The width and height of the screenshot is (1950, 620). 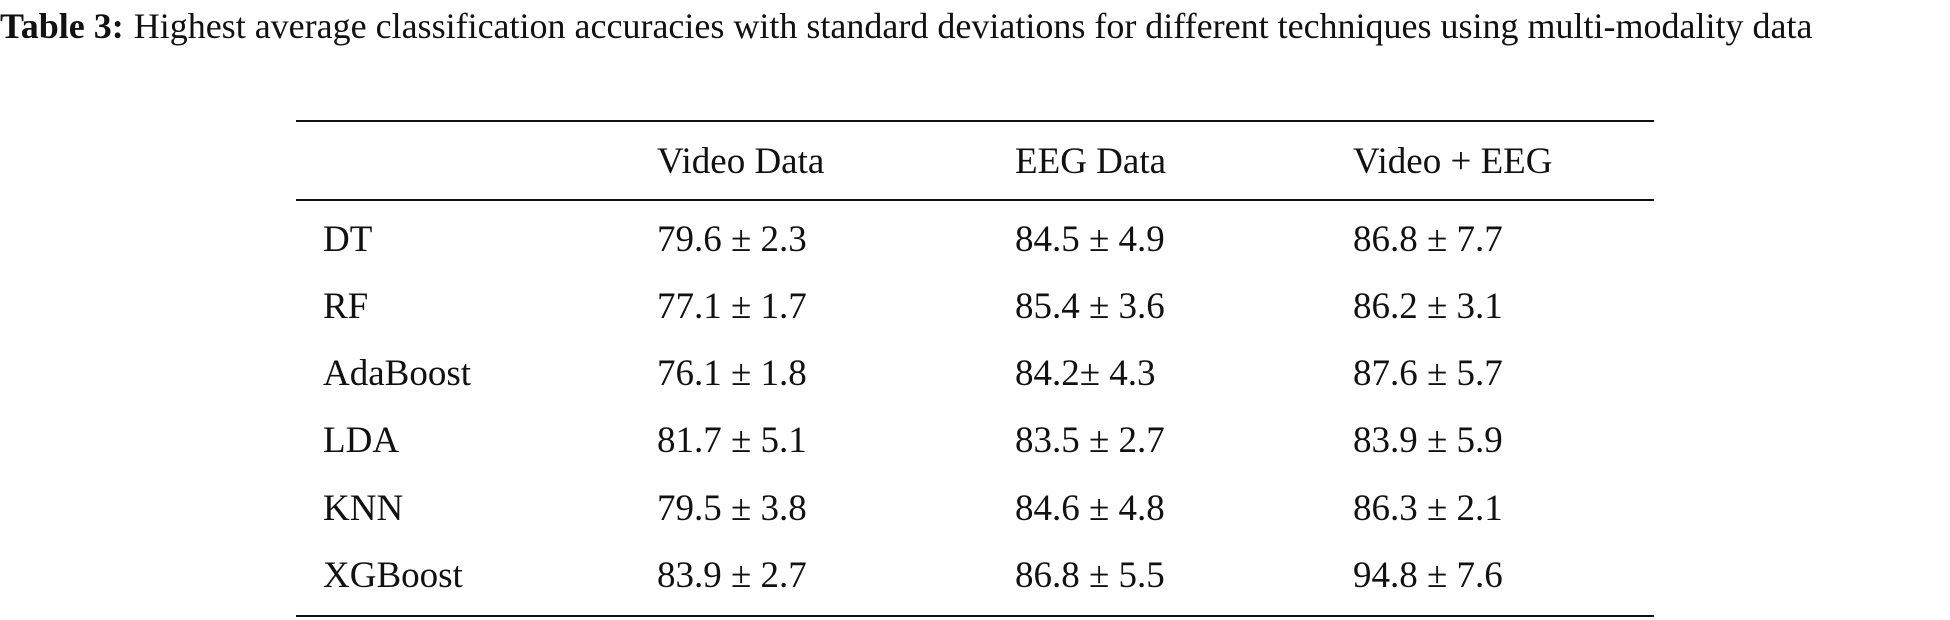 I want to click on table-cell: 85.4 ± 3.6, so click(x=1090, y=306).